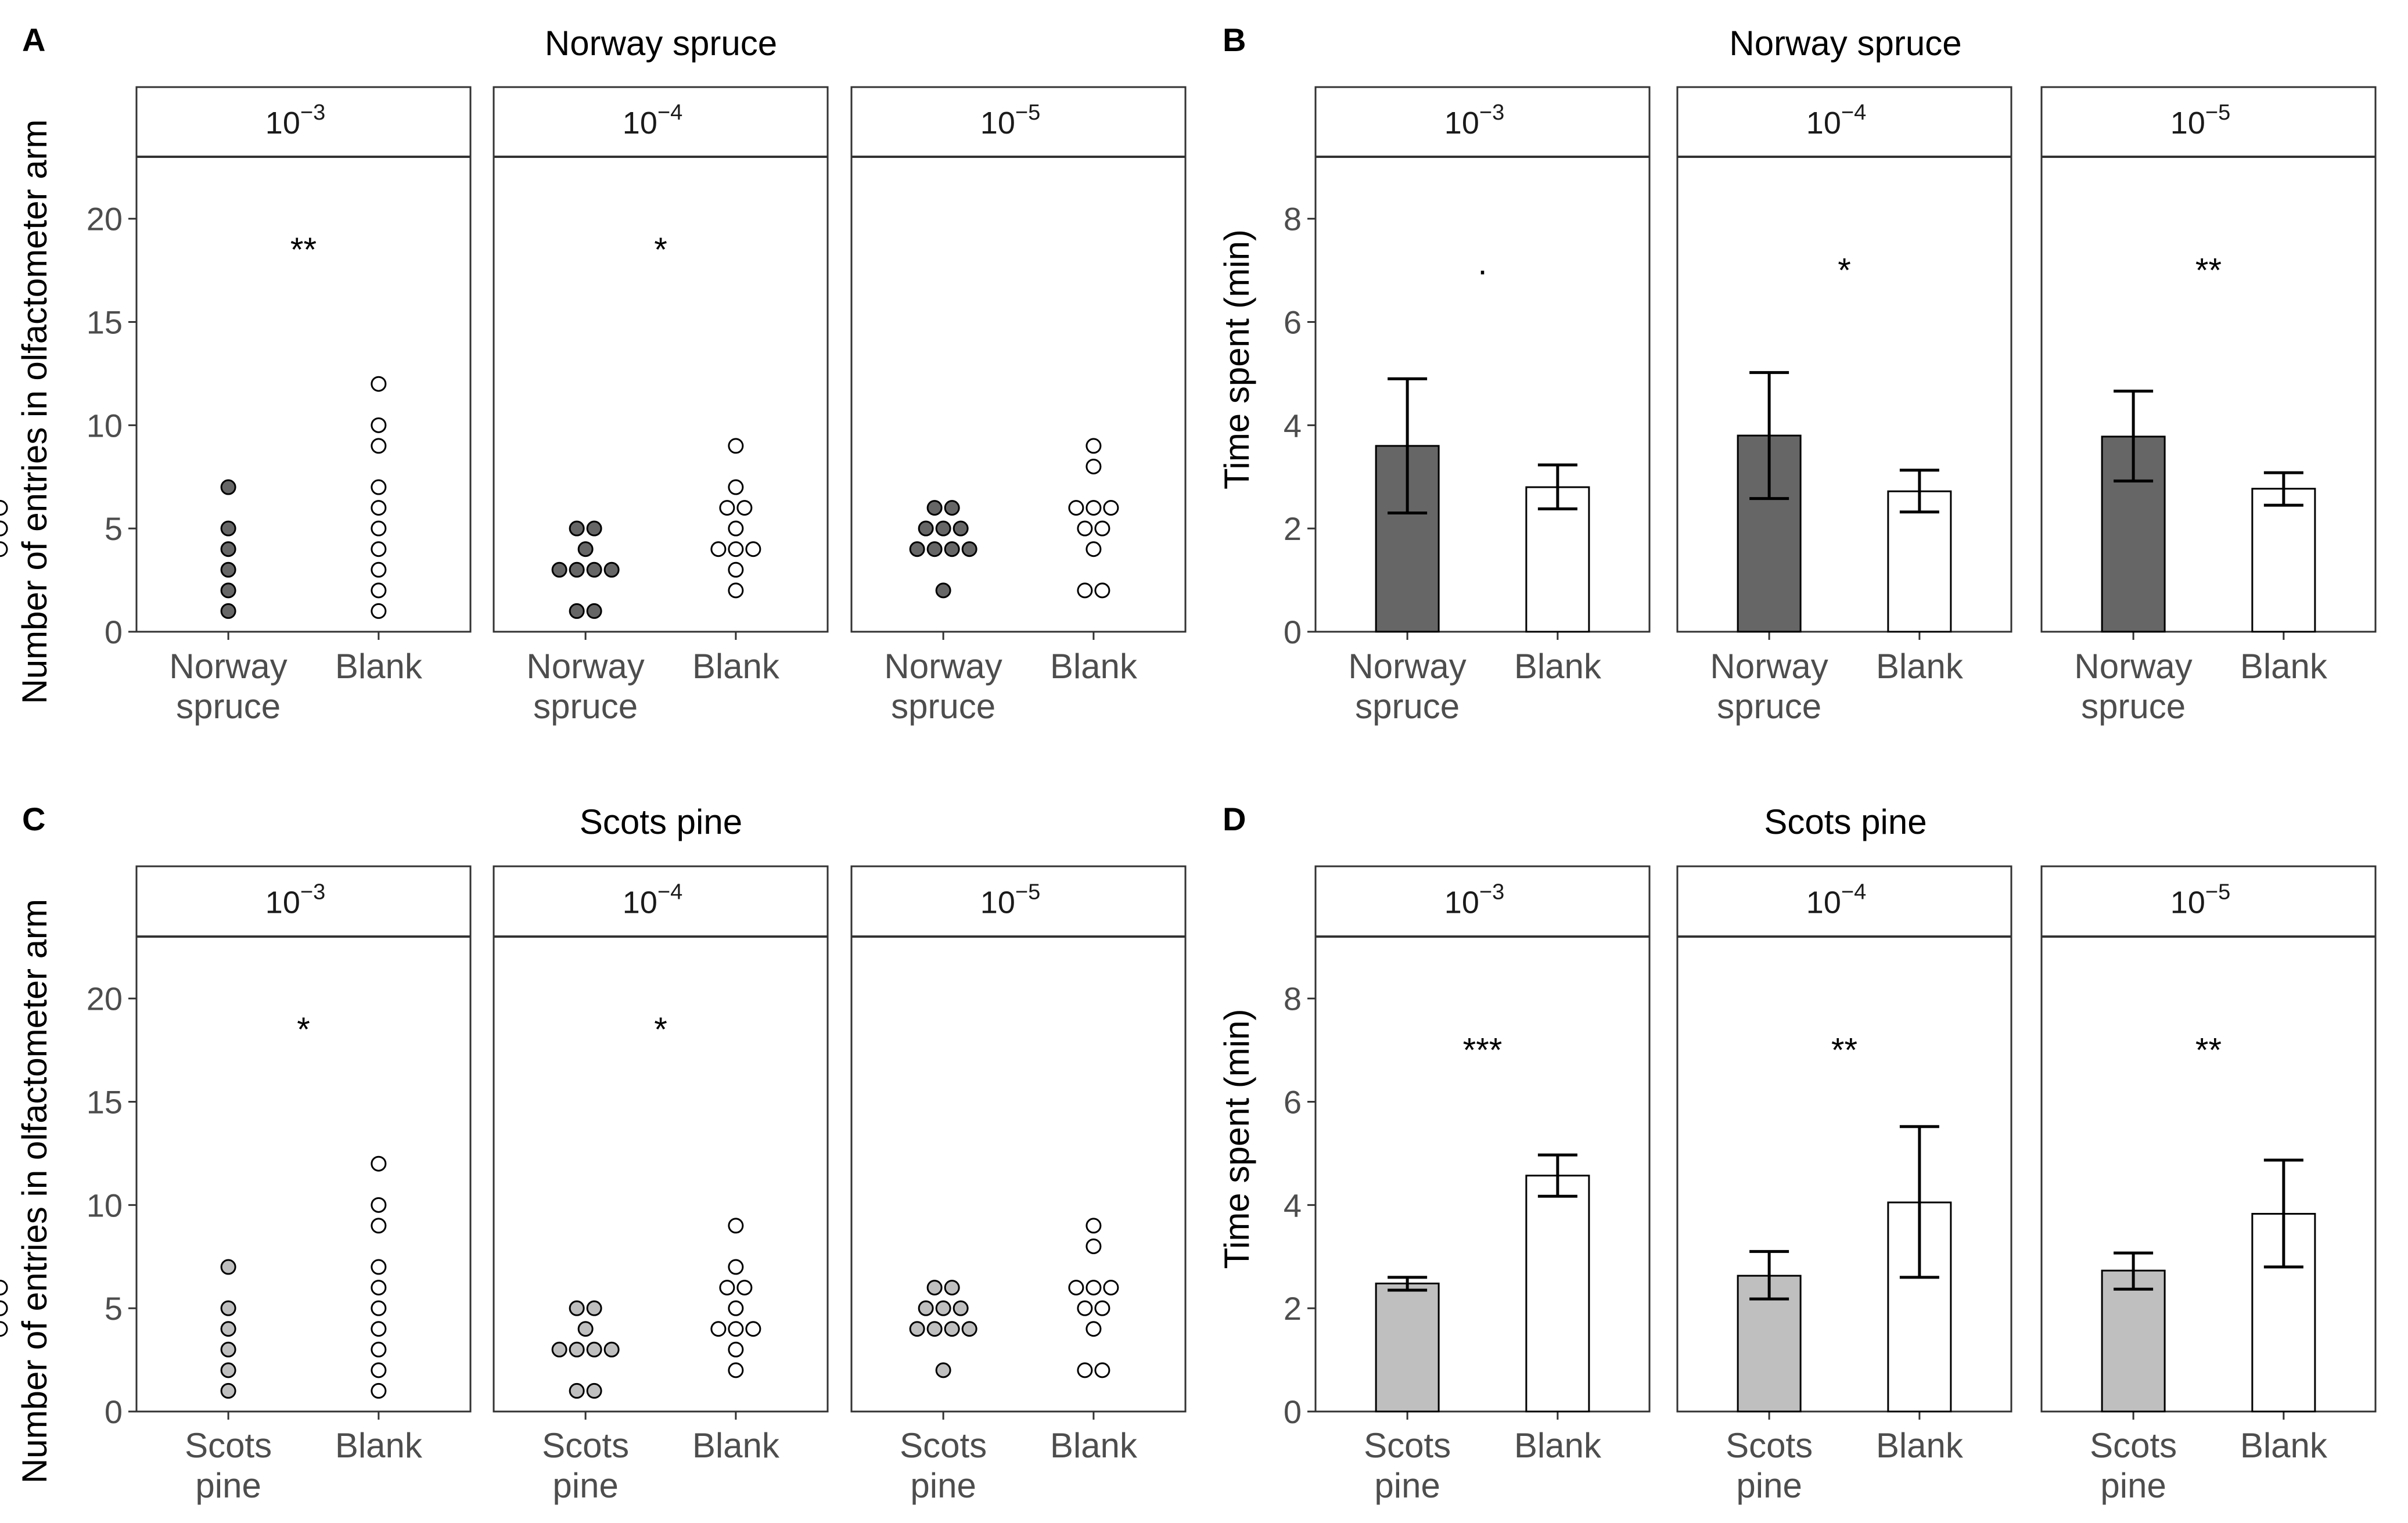 Image resolution: width=2408 pixels, height=1523 pixels. Describe the element at coordinates (1293, 1205) in the screenshot. I see `y-tick-label: 4` at that location.